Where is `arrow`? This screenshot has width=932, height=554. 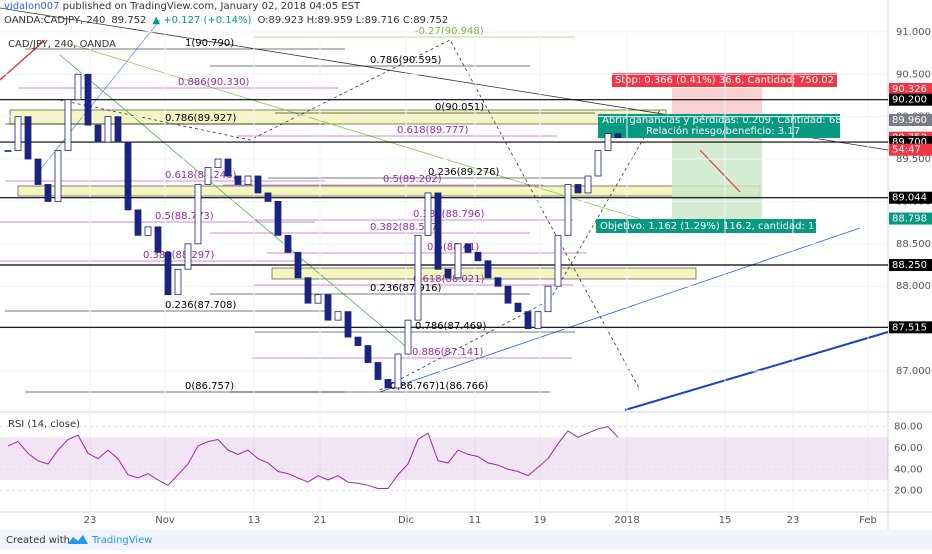 arrow is located at coordinates (720, 171).